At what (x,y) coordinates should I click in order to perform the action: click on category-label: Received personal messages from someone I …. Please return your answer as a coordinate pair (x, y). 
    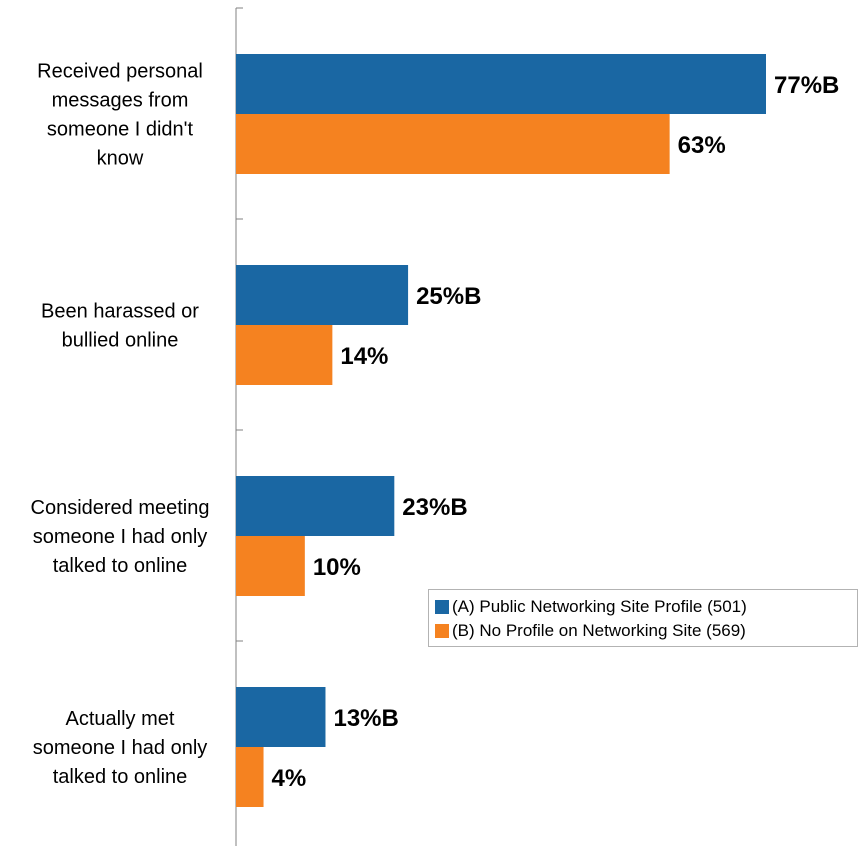
    Looking at the image, I should click on (120, 115).